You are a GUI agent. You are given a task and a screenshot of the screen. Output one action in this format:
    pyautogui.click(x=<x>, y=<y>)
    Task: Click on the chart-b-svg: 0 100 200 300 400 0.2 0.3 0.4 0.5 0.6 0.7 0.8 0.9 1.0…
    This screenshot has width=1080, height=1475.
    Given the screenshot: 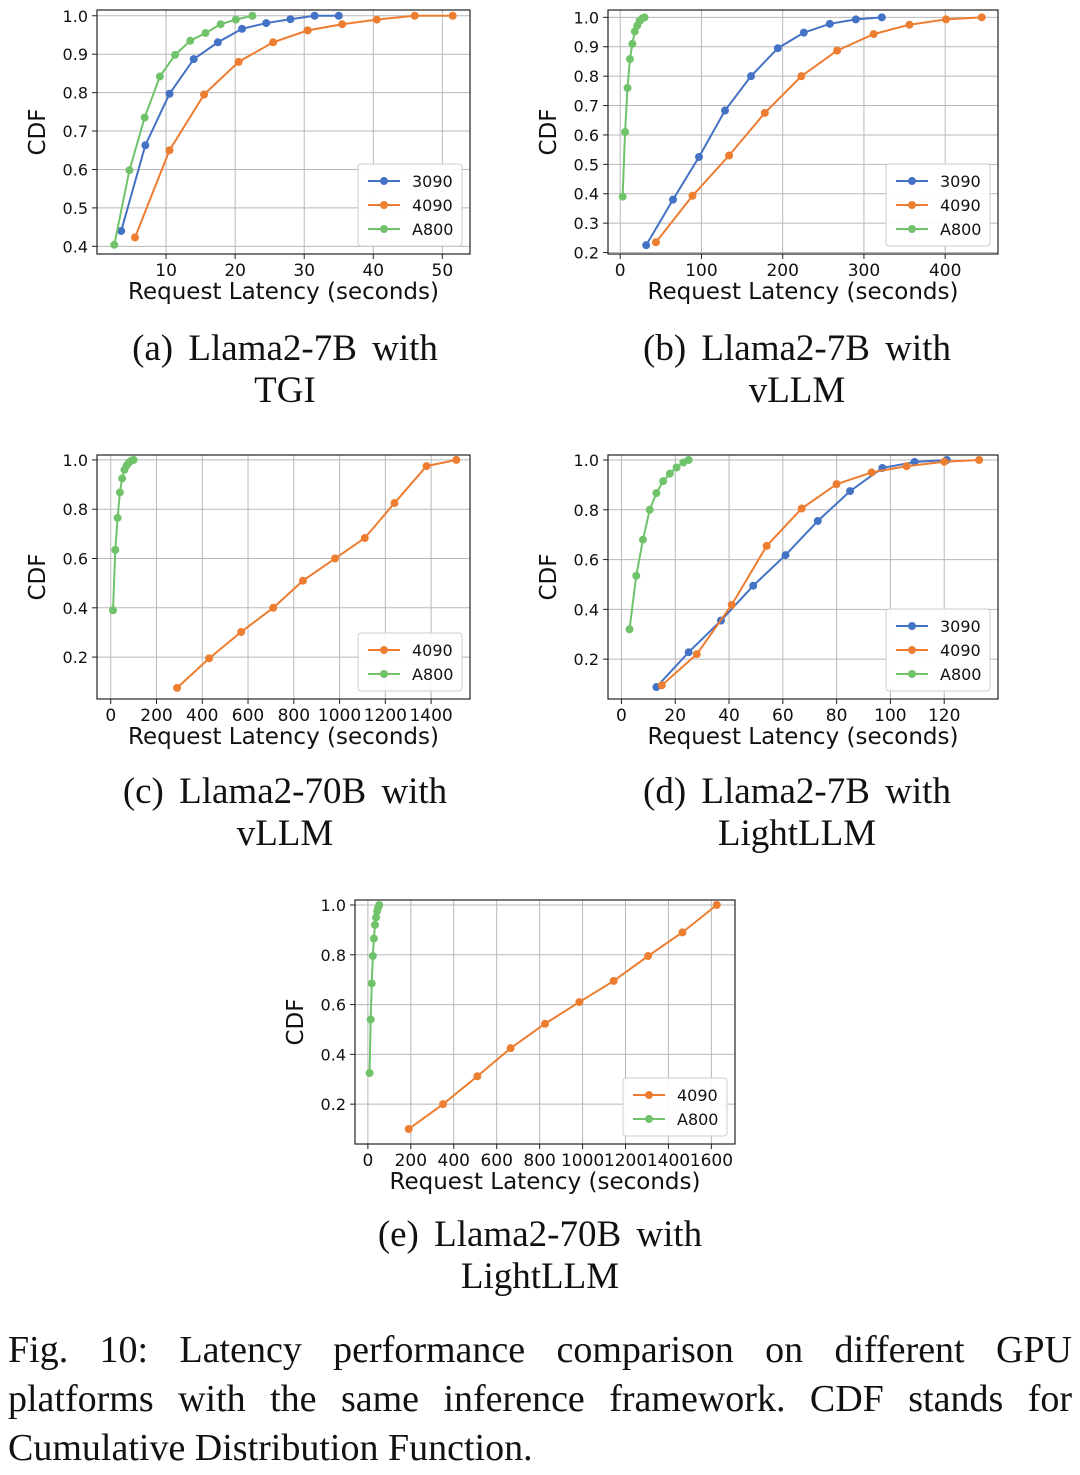 What is the action you would take?
    pyautogui.click(x=767, y=156)
    